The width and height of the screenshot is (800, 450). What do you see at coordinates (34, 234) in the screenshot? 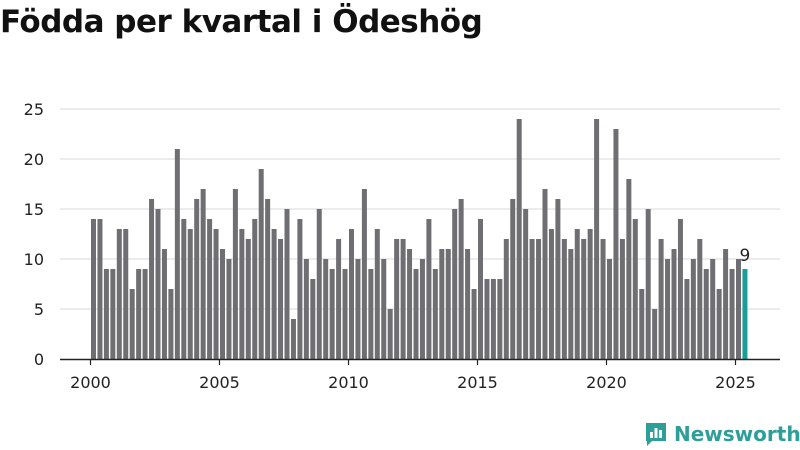
I see `y-axis-tick-labels: 0 5 10 15 20 25` at bounding box center [34, 234].